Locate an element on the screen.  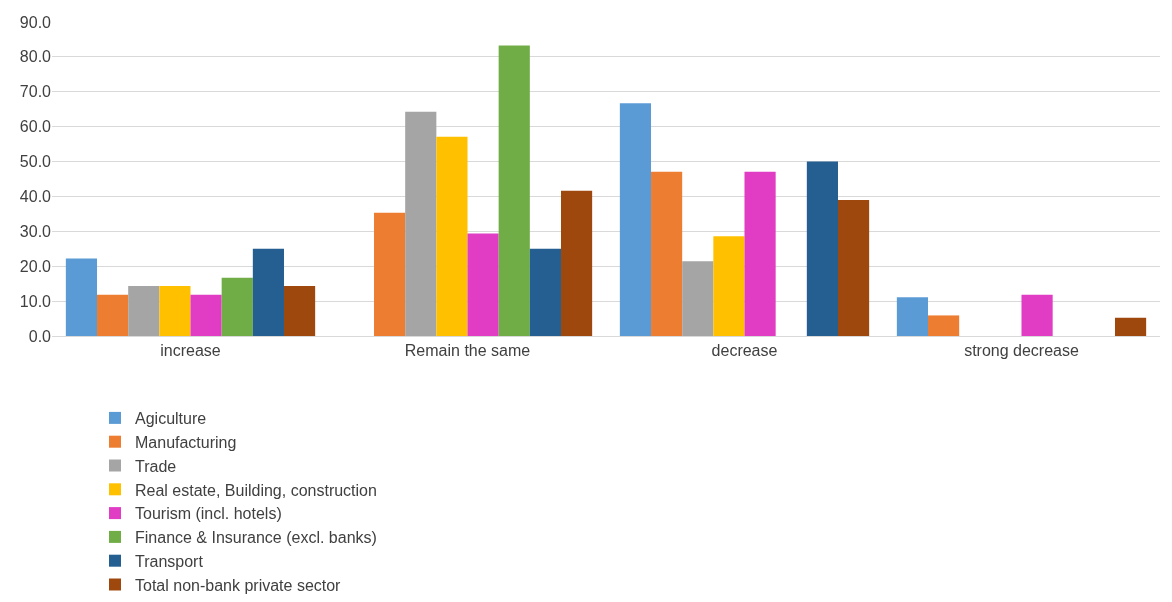
legend-label: Agiculture is located at coordinates (171, 419).